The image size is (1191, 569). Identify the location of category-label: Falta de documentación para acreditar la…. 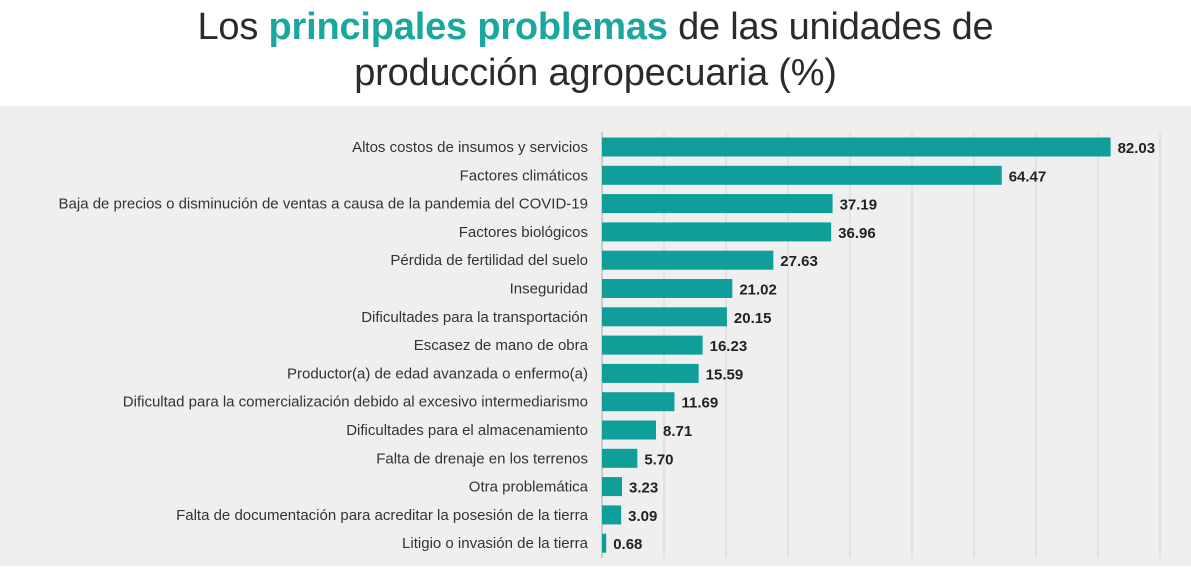
(382, 515).